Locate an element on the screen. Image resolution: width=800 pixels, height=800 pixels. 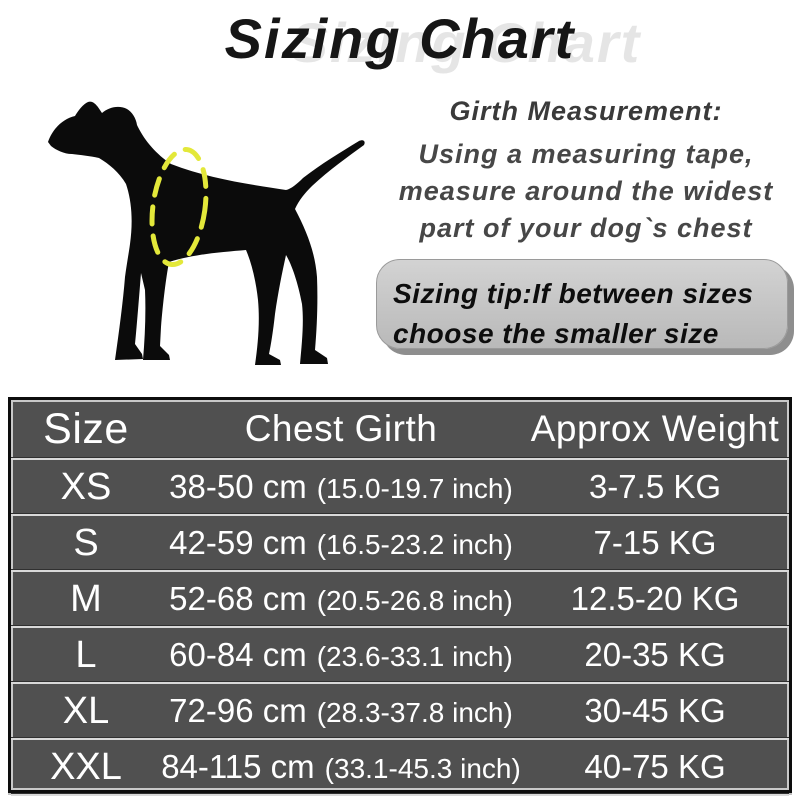
header-size: Size is located at coordinates (86, 428).